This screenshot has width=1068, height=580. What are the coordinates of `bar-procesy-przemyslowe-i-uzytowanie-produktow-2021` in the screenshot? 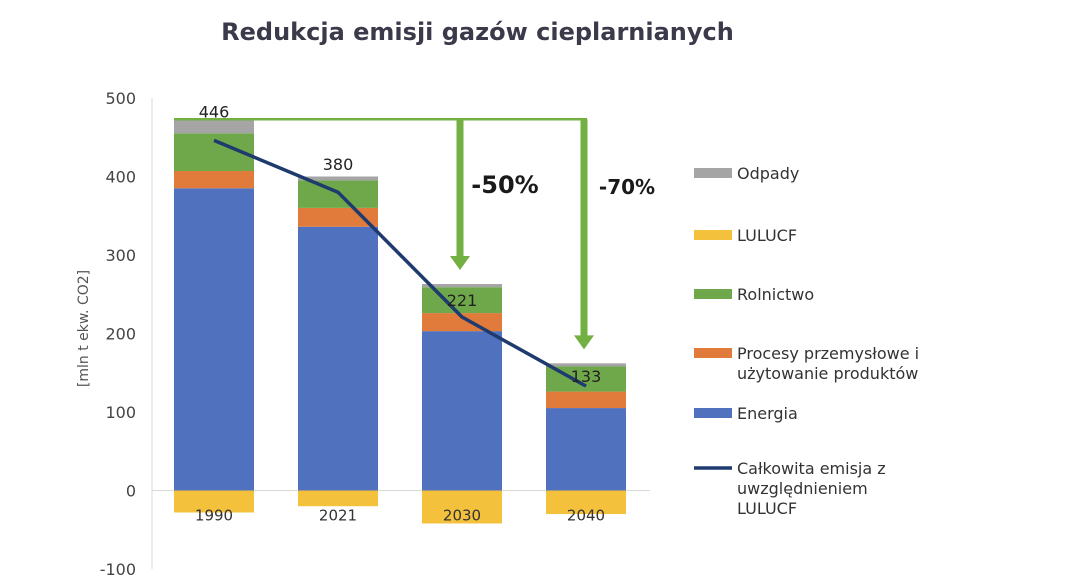 It's located at (338, 217).